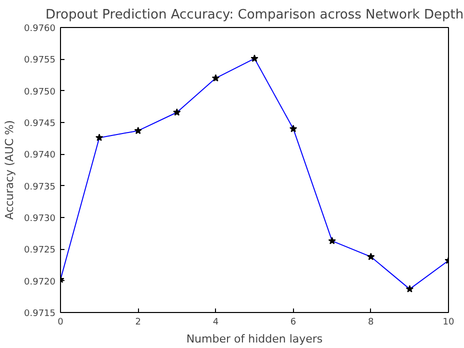 This screenshot has height=348, width=464. What do you see at coordinates (40, 251) in the screenshot?
I see `y-tick-label: 0.9725` at bounding box center [40, 251].